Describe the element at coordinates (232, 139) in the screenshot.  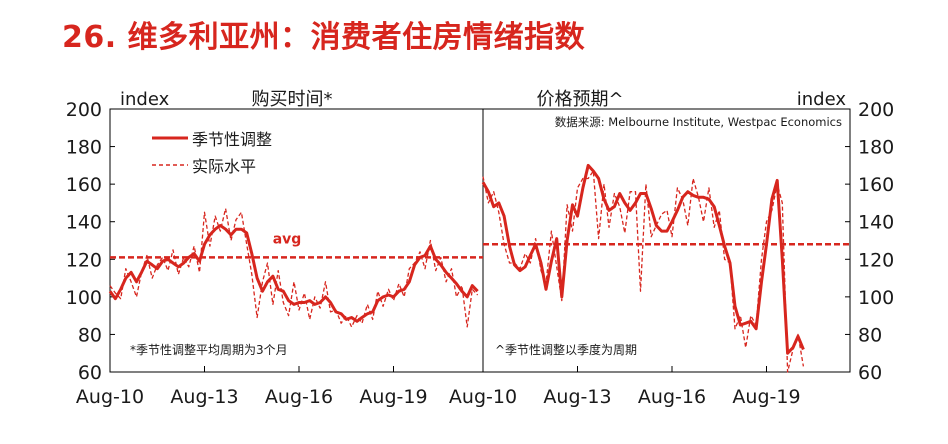
I see `legend-label-sa: 季节性调整` at that location.